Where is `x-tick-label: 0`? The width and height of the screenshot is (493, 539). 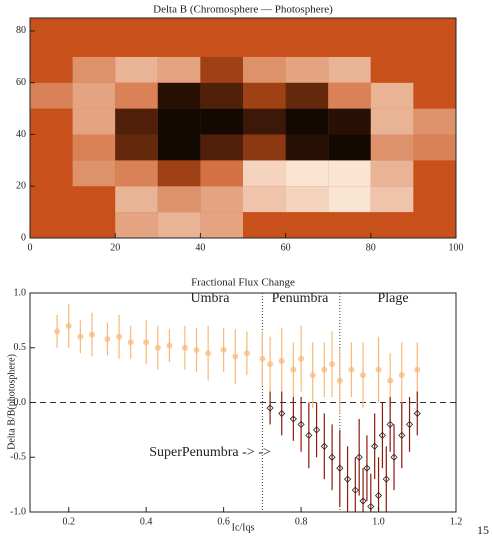 x-tick-label: 0 is located at coordinates (30, 247).